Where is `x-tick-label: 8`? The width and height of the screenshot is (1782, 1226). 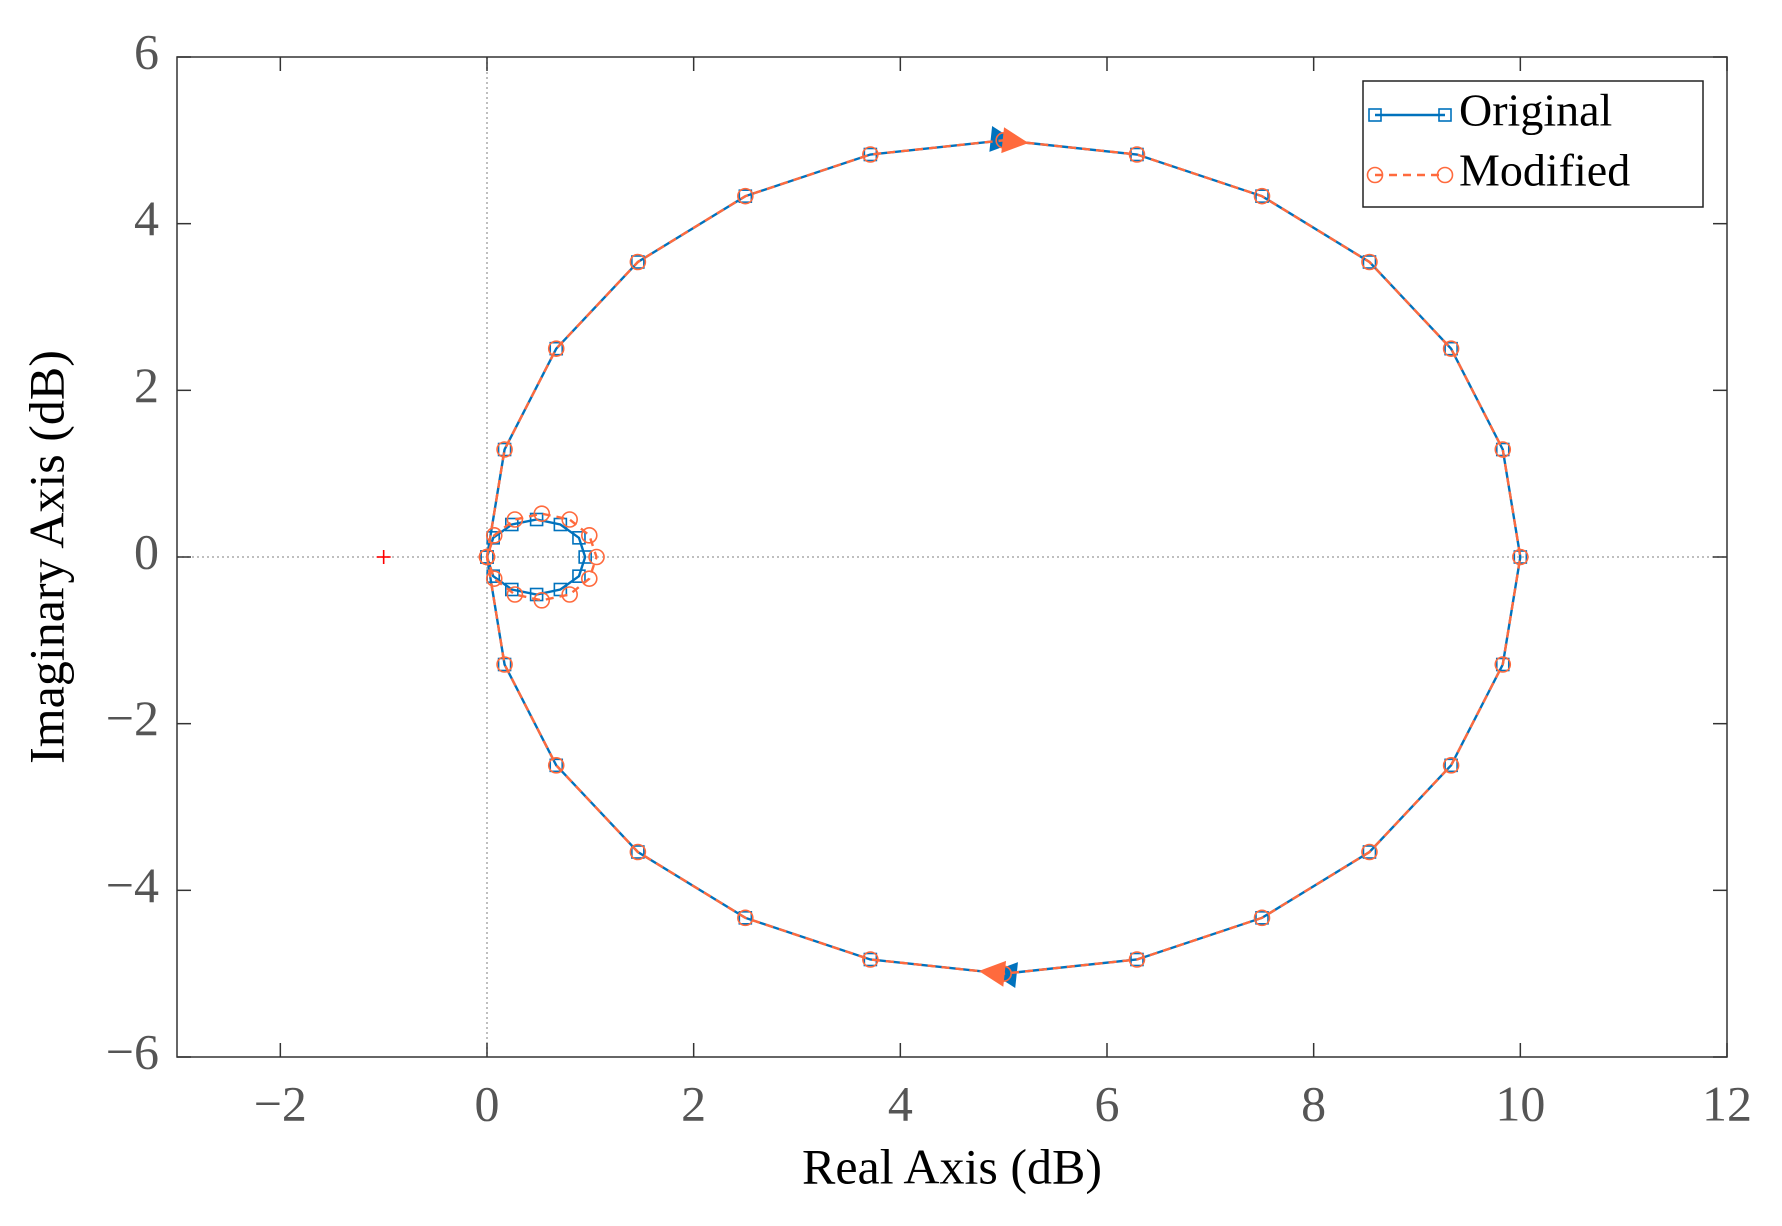 x-tick-label: 8 is located at coordinates (1313, 1103).